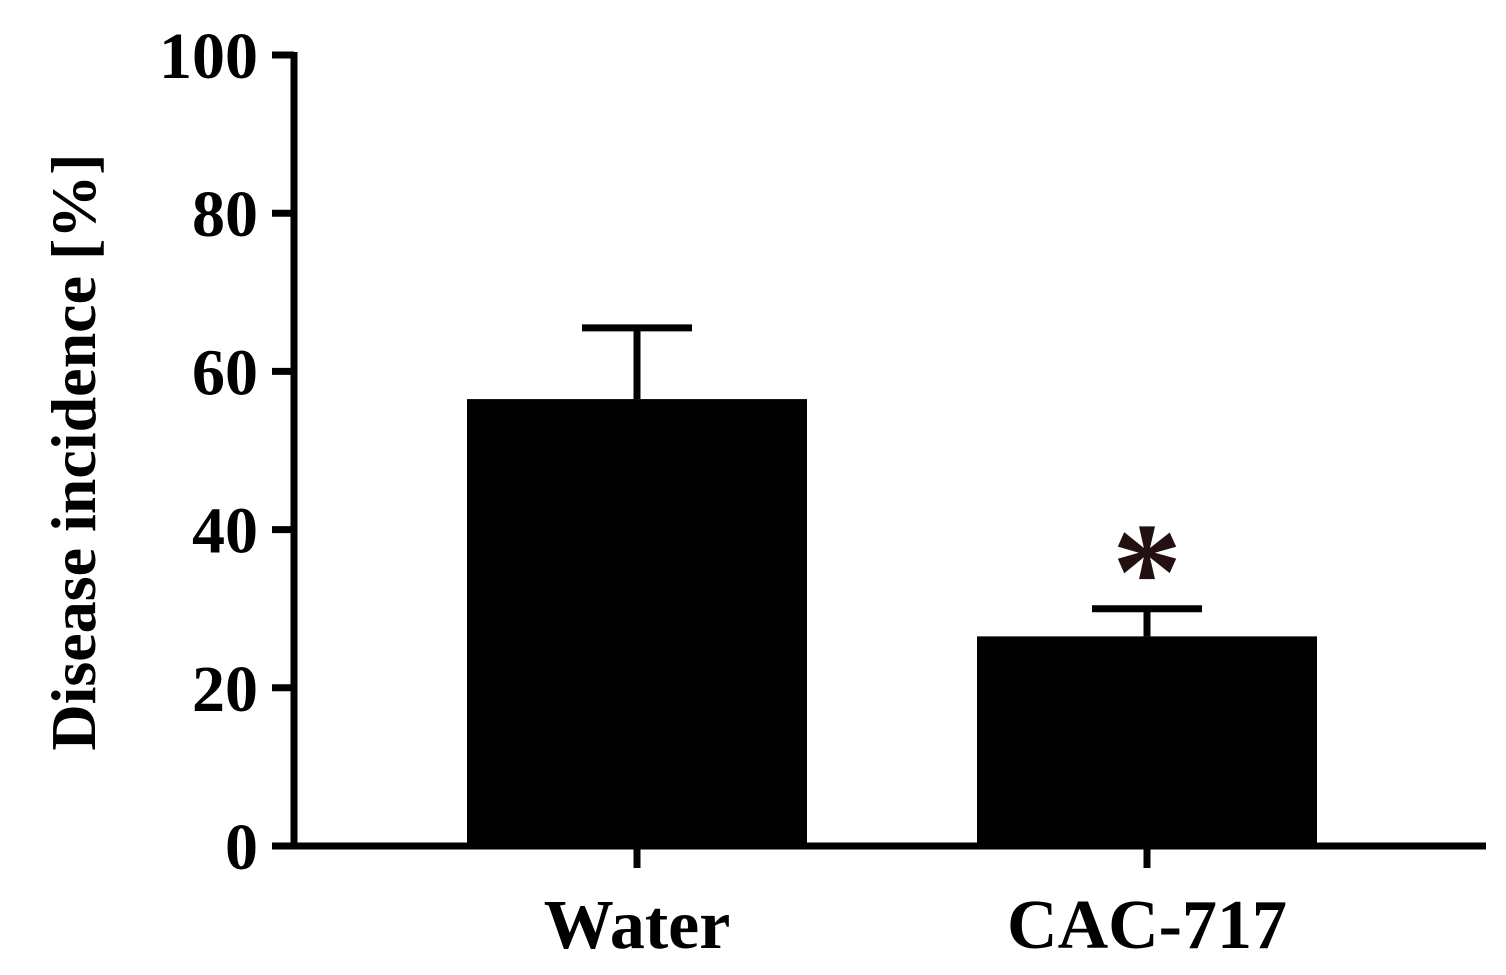 Image resolution: width=1506 pixels, height=975 pixels. What do you see at coordinates (73, 451) in the screenshot?
I see `y-axis-title: Disease incidence [%]` at bounding box center [73, 451].